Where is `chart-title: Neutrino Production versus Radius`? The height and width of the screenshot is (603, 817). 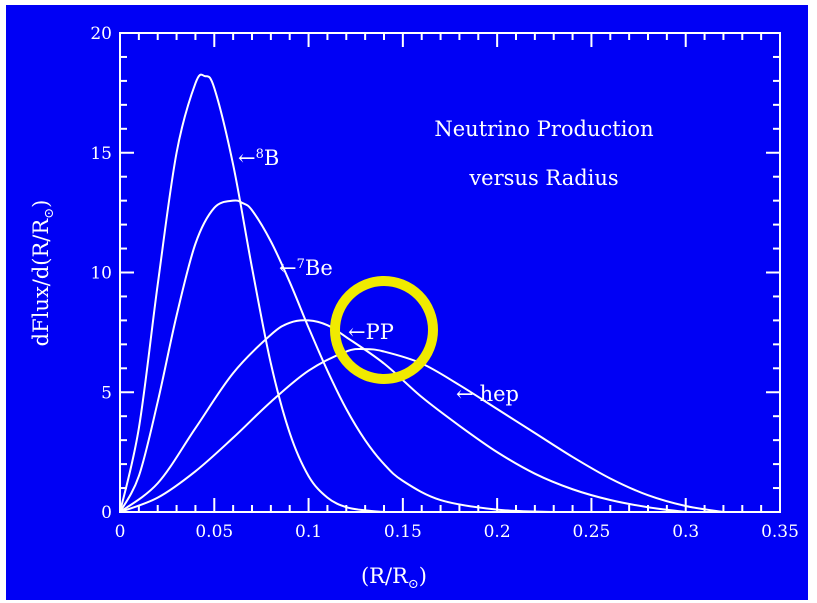 chart-title: Neutrino Production versus Radius is located at coordinates (543, 153).